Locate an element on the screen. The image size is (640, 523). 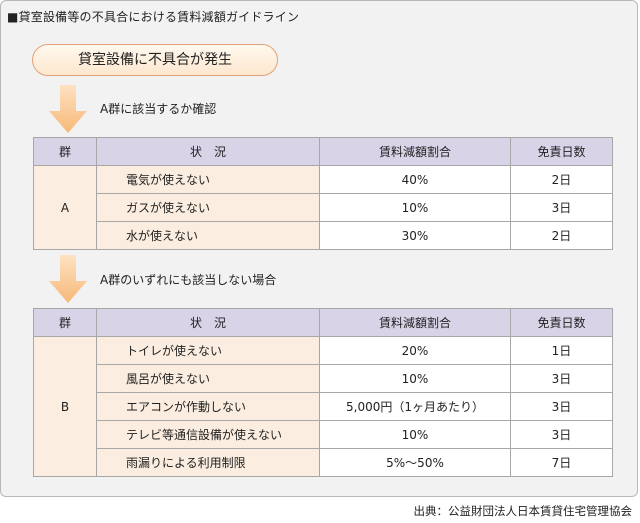
table-row: A 電気が使えない 40% 2日 is located at coordinates (323, 207).